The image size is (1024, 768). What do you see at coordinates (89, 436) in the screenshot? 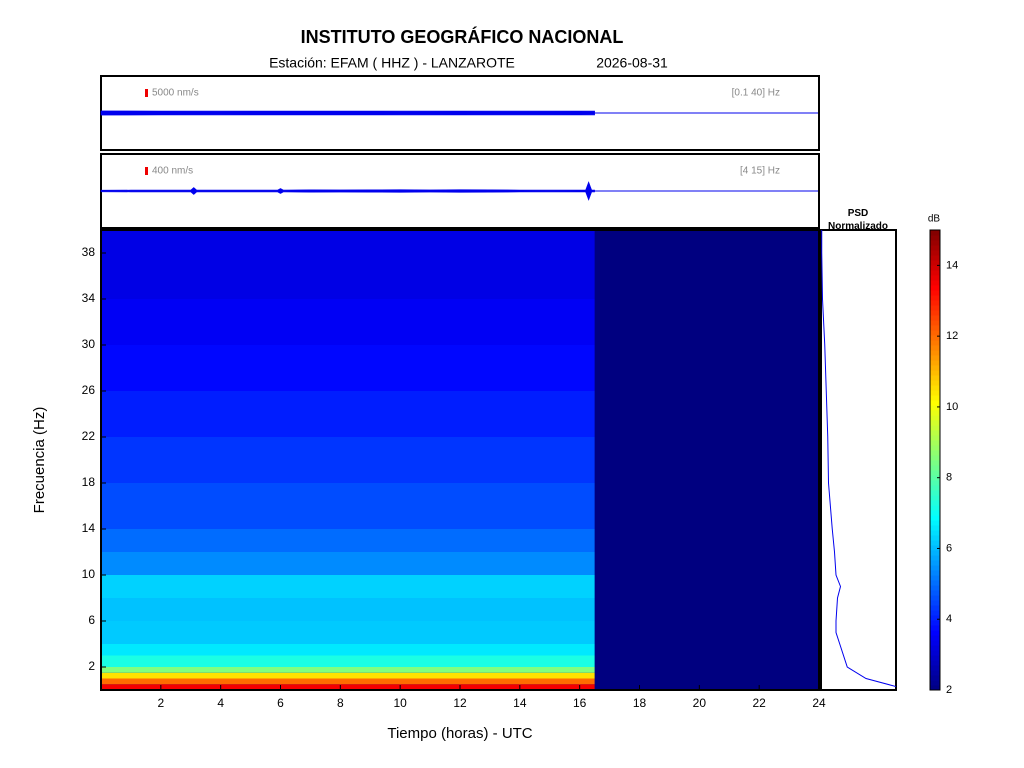
I see `y-tick-label: 22` at bounding box center [89, 436].